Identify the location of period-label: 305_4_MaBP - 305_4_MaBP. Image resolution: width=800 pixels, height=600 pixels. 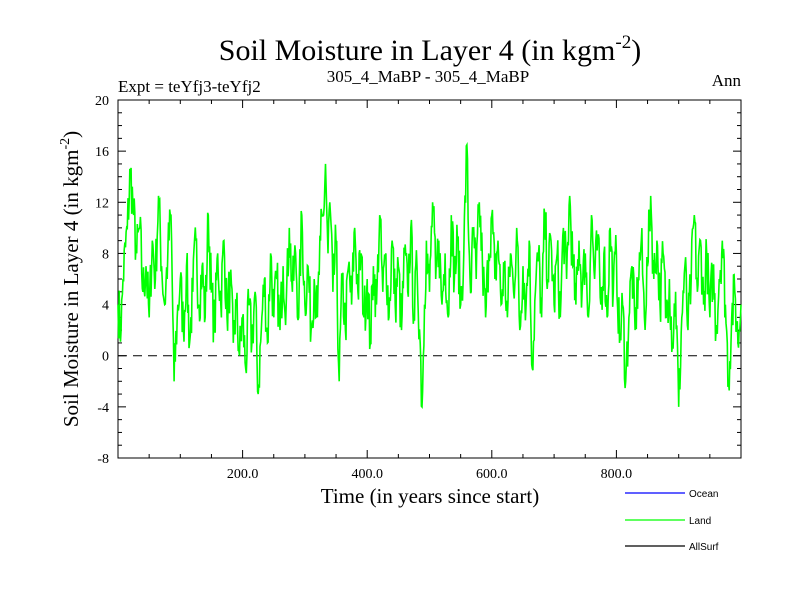
(428, 76).